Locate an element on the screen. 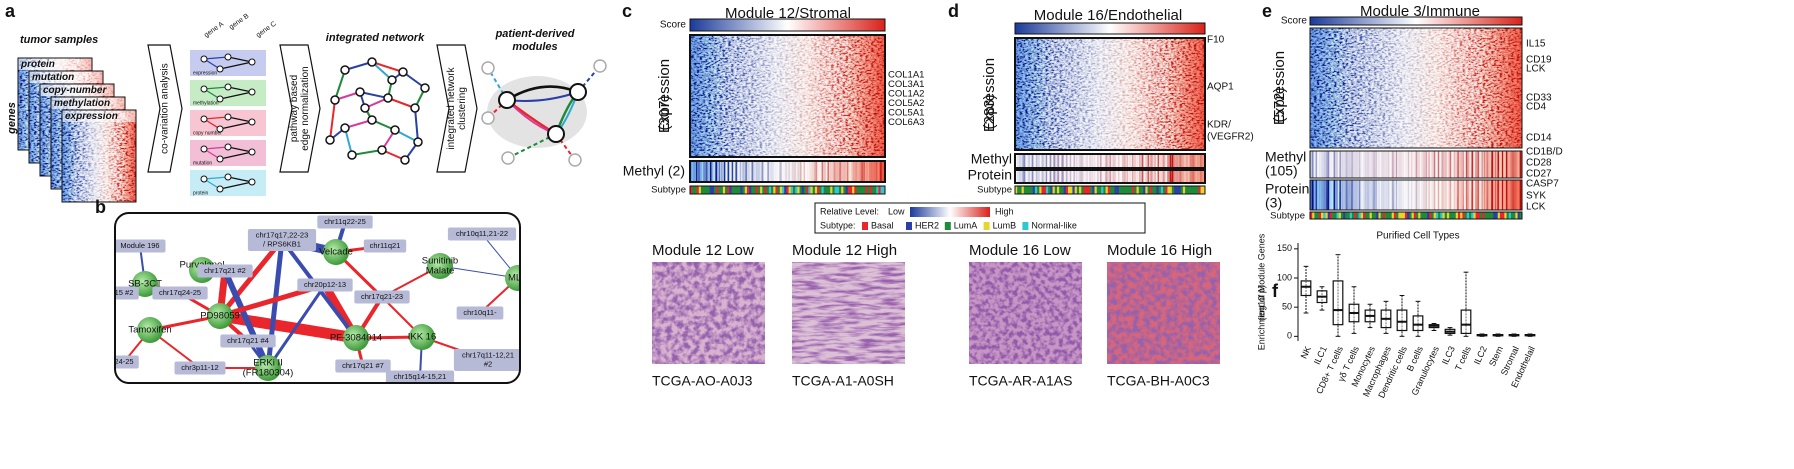 Image resolution: width=1794 pixels, height=469 pixels. sample-id: TCGA-AO-A0J3 is located at coordinates (702, 381).